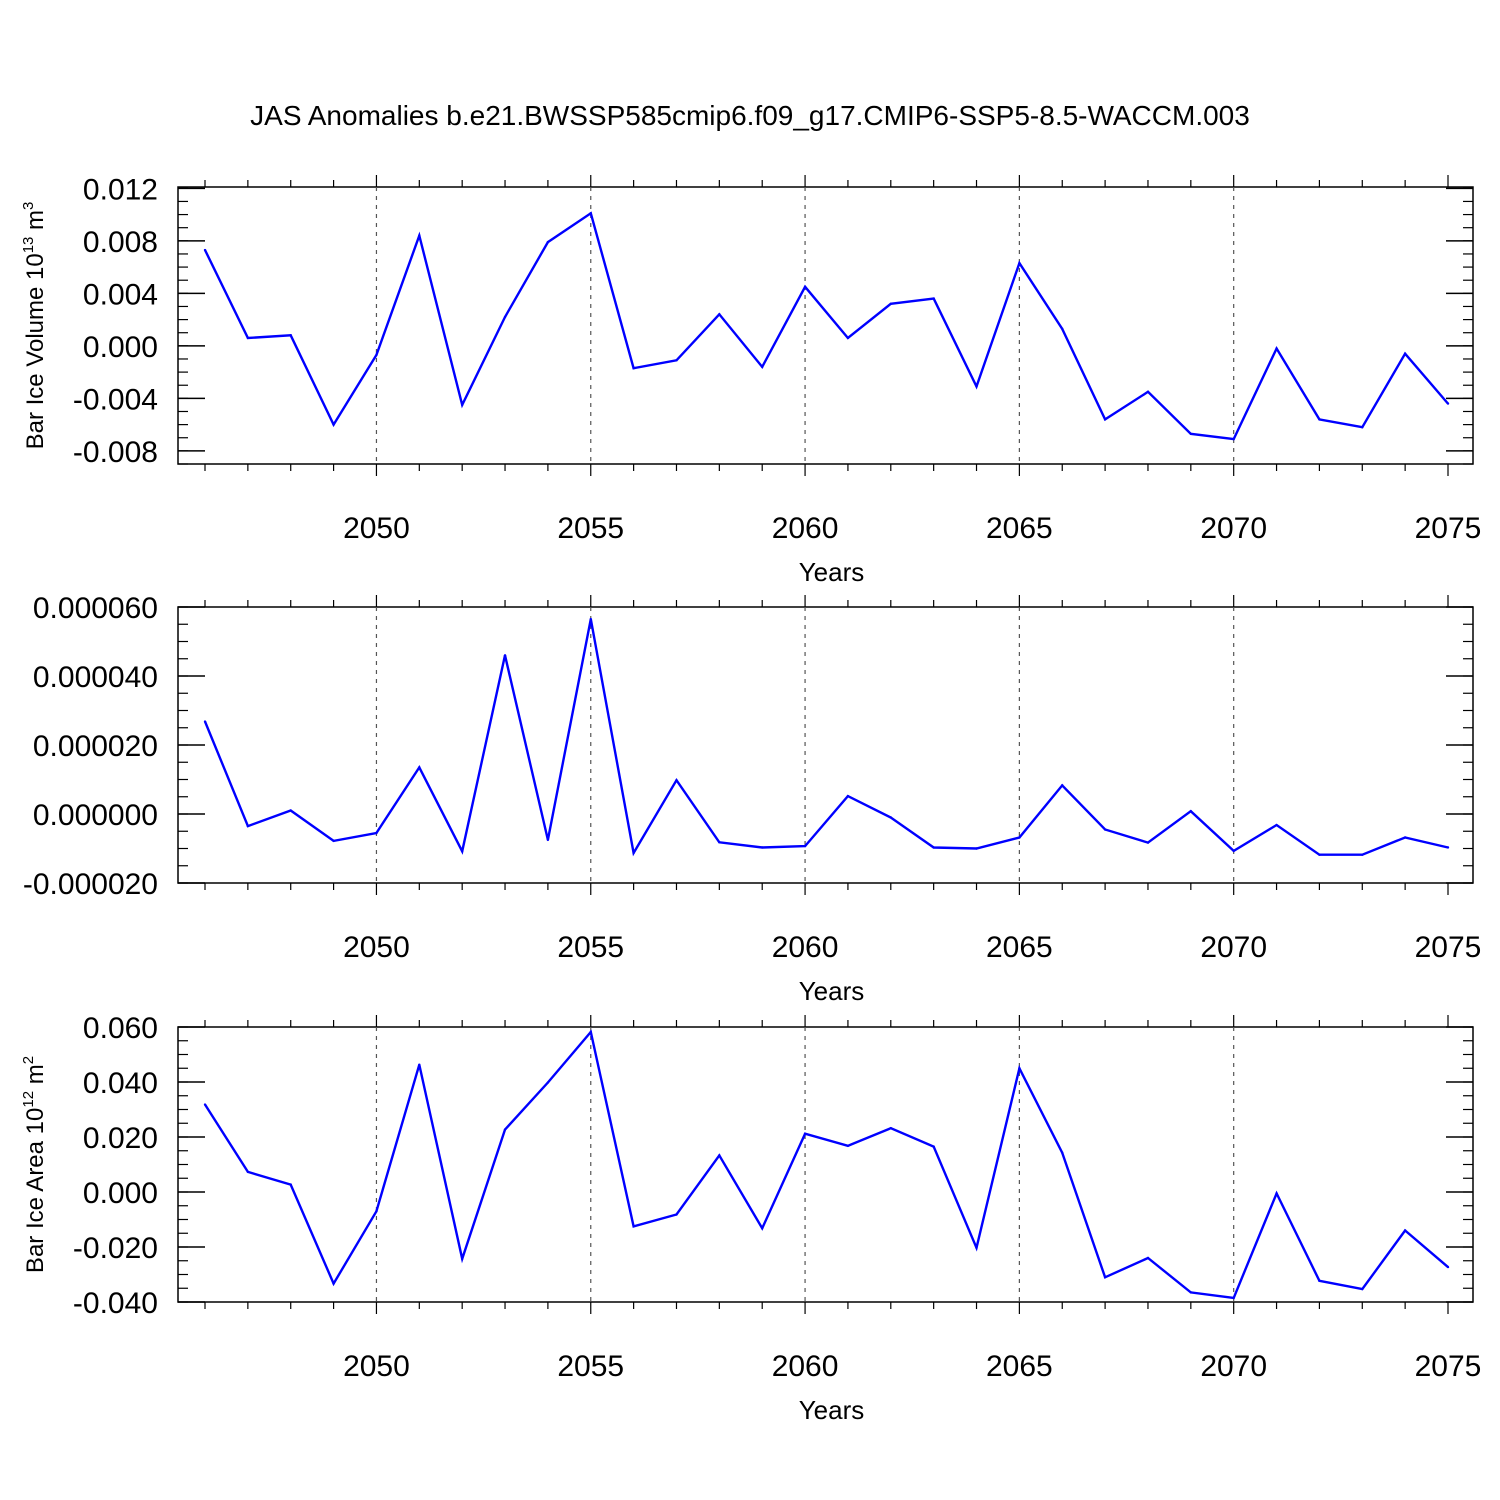 The width and height of the screenshot is (1500, 1500). What do you see at coordinates (115, 452) in the screenshot?
I see `y-tick-label: -0.008` at bounding box center [115, 452].